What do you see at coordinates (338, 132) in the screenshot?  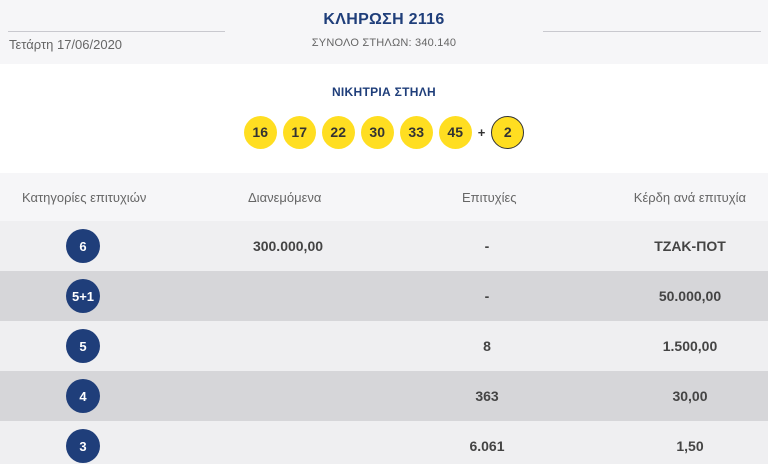 I see `winning-number: 22` at bounding box center [338, 132].